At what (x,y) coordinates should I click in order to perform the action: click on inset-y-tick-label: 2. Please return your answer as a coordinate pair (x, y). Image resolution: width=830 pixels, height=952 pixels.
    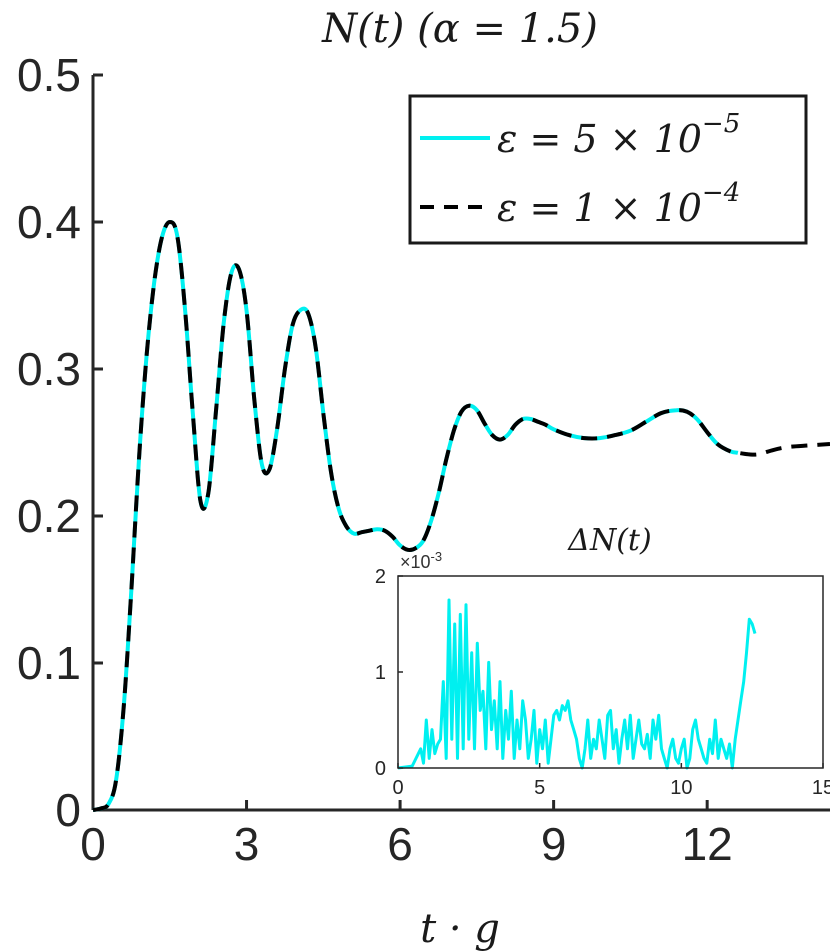
    Looking at the image, I should click on (380, 577).